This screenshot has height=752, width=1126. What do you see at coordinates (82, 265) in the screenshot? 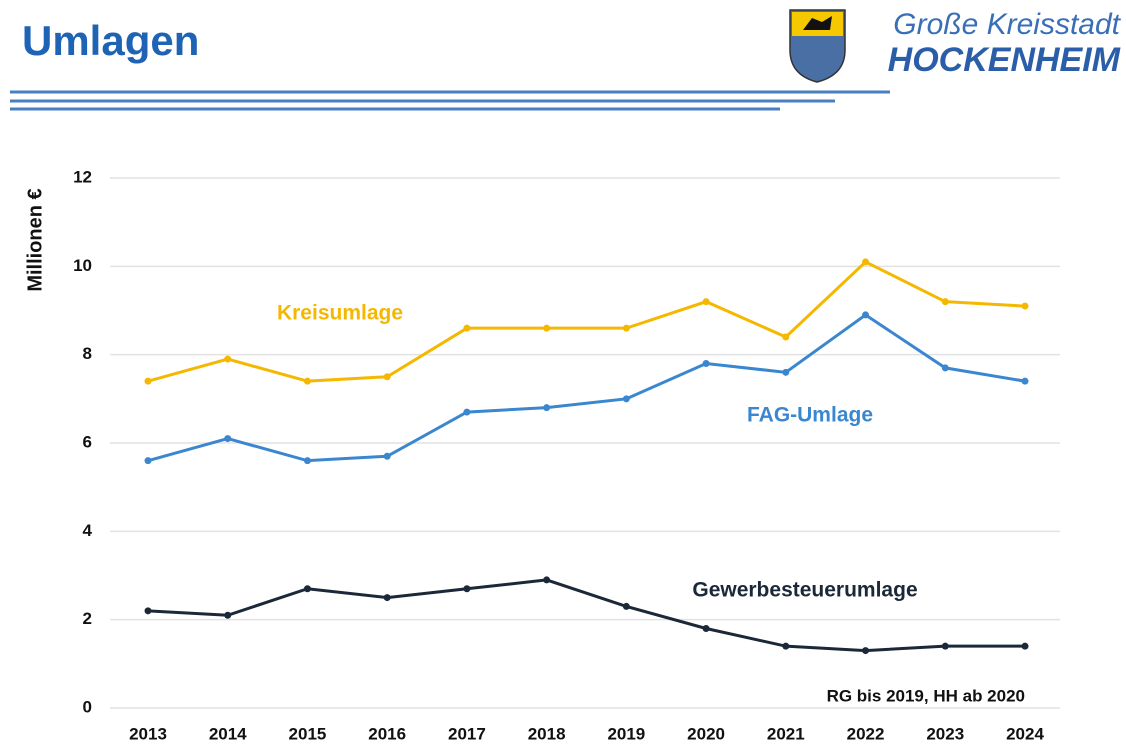
I see `y-tick-label: 10` at bounding box center [82, 265].